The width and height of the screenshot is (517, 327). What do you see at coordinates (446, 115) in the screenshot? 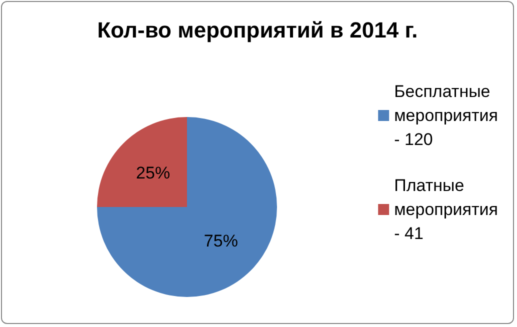
I see `legend-label: Бесплатные мероприятия - 120` at bounding box center [446, 115].